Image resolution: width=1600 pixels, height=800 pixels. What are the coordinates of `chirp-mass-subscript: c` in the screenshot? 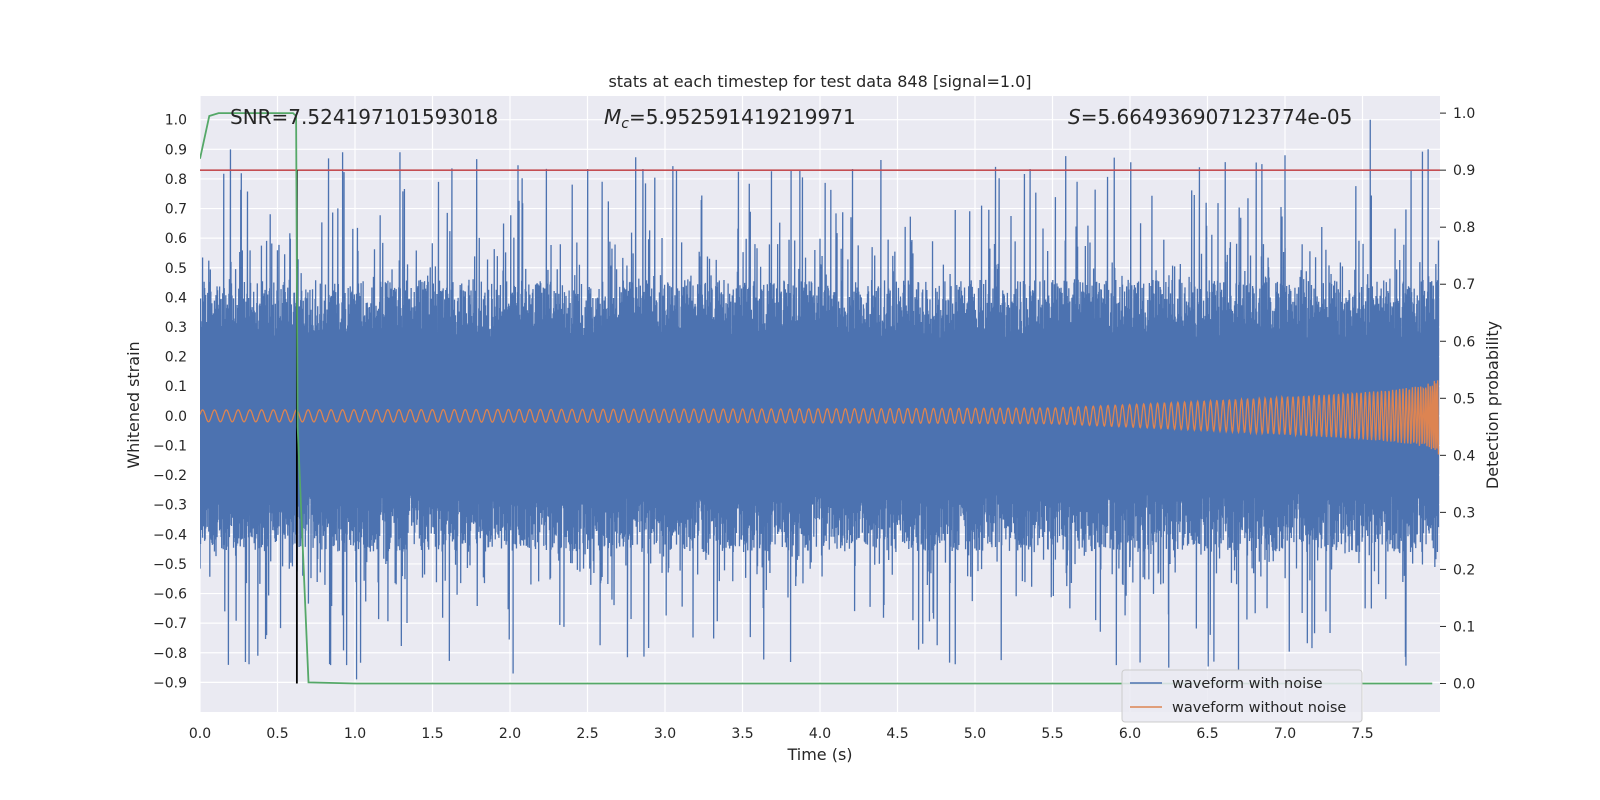 It's located at (625, 124).